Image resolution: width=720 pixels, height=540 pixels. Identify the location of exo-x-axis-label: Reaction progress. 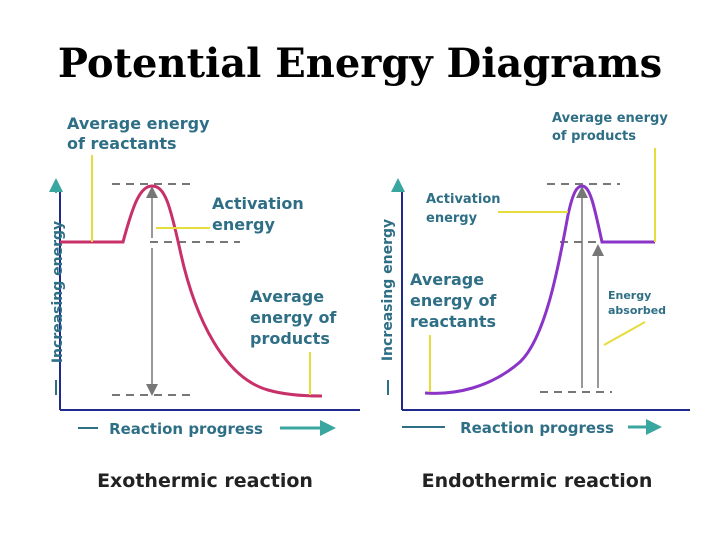
(186, 429).